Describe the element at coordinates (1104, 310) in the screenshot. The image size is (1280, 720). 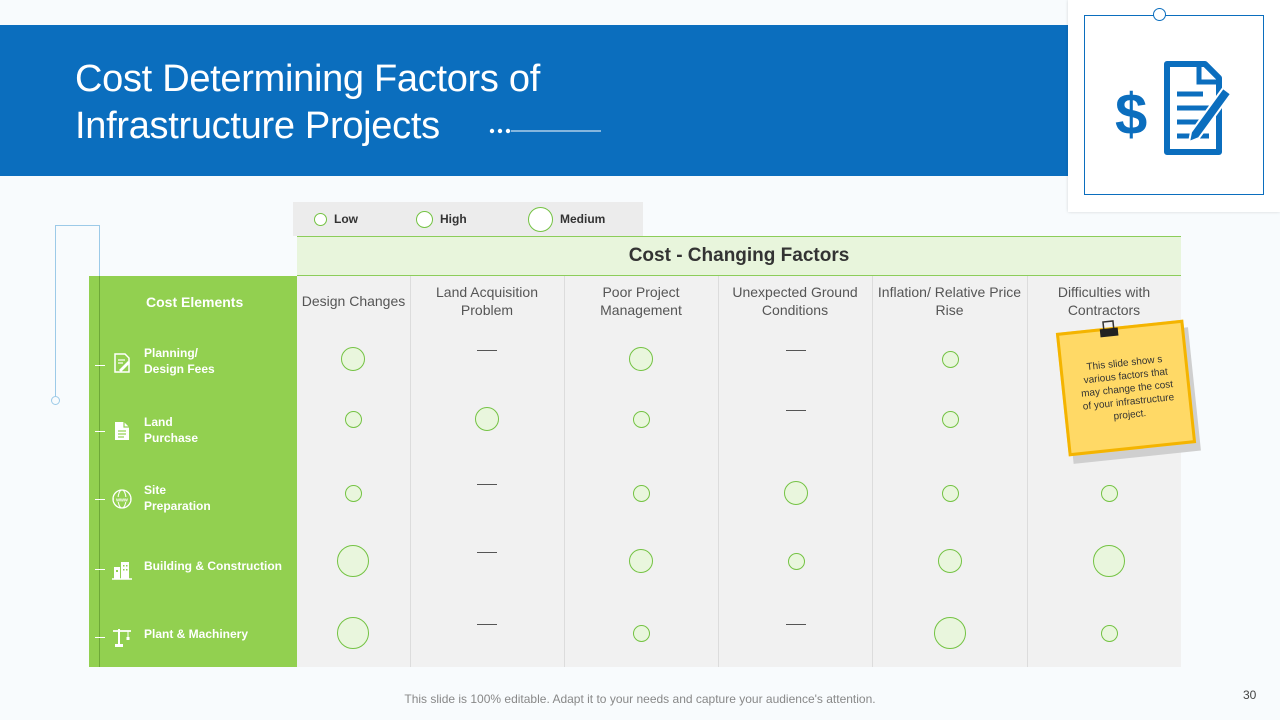
I see `column-header-line: Contractors` at that location.